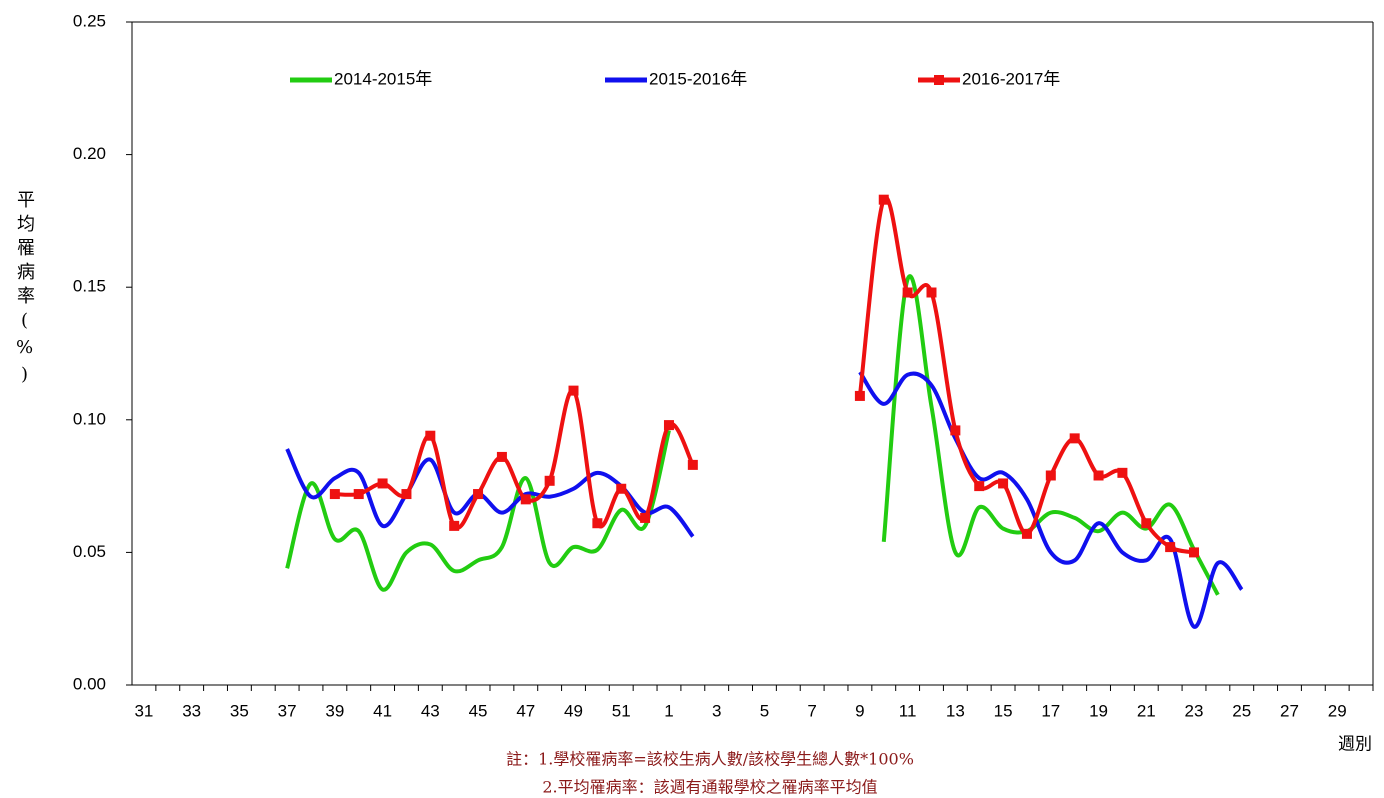  I want to click on x-tick-label: 41, so click(382, 710).